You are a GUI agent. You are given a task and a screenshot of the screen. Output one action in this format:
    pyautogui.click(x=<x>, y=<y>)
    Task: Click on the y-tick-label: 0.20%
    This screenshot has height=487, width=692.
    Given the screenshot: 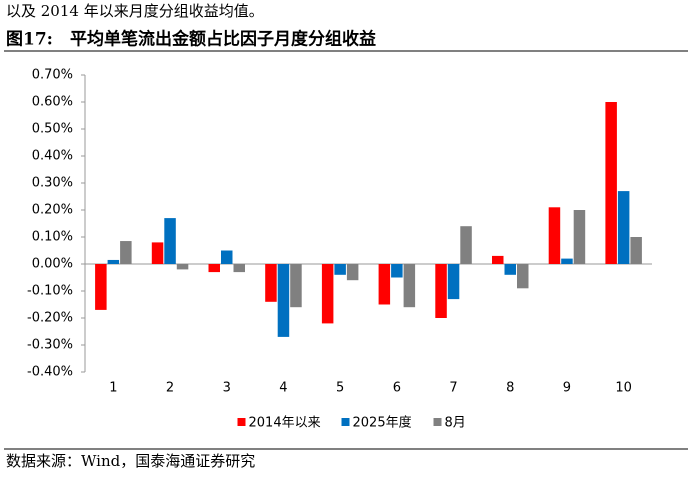 What is the action you would take?
    pyautogui.click(x=52, y=210)
    